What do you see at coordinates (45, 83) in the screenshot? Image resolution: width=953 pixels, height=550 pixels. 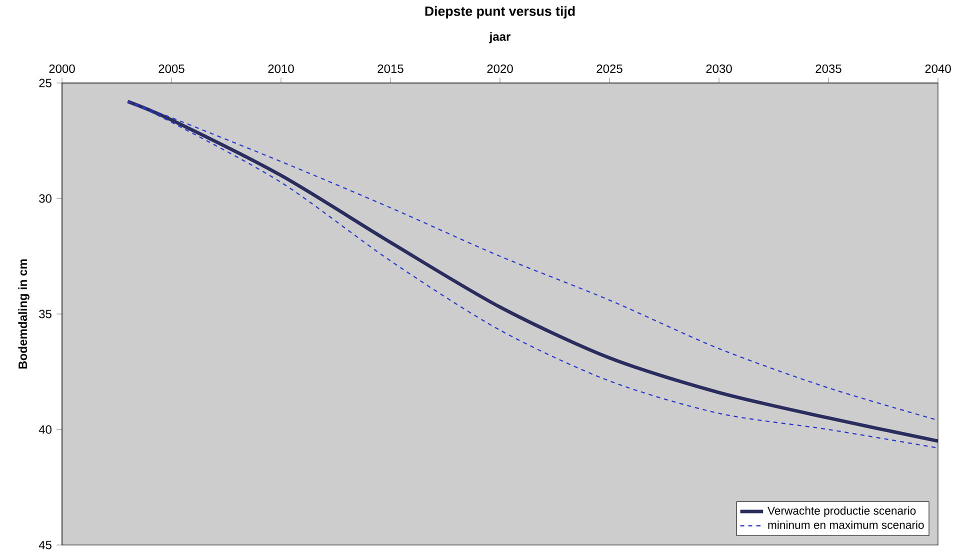 I see `y-tick-label: 25` at bounding box center [45, 83].